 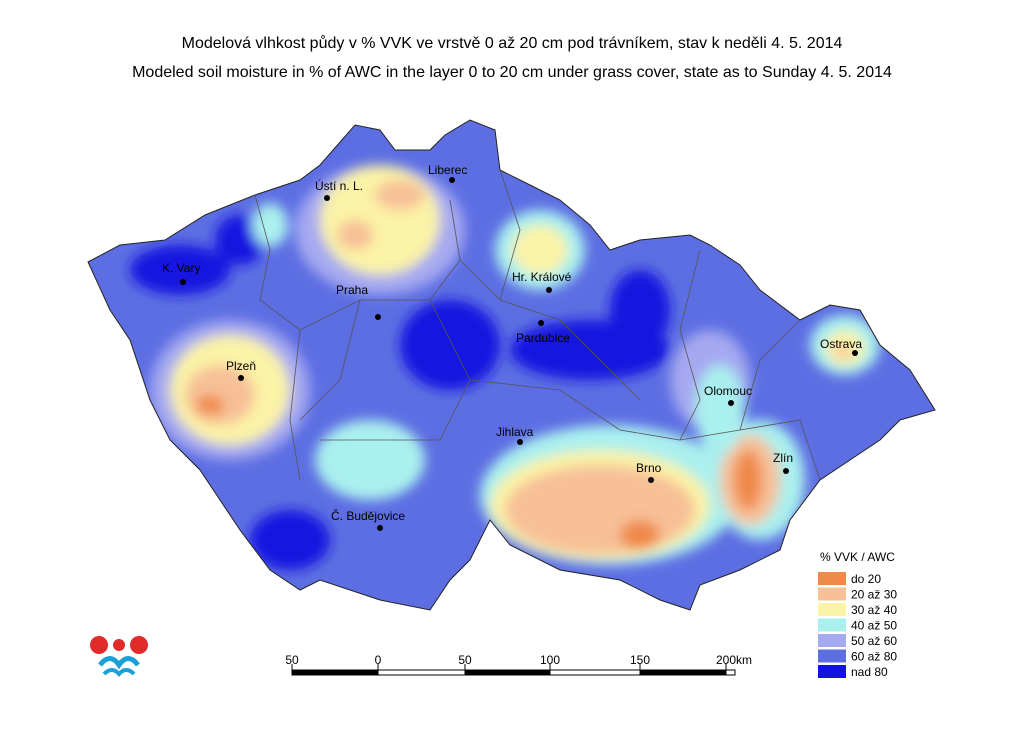 What do you see at coordinates (874, 657) in the screenshot?
I see `legend-label: 60 až 80` at bounding box center [874, 657].